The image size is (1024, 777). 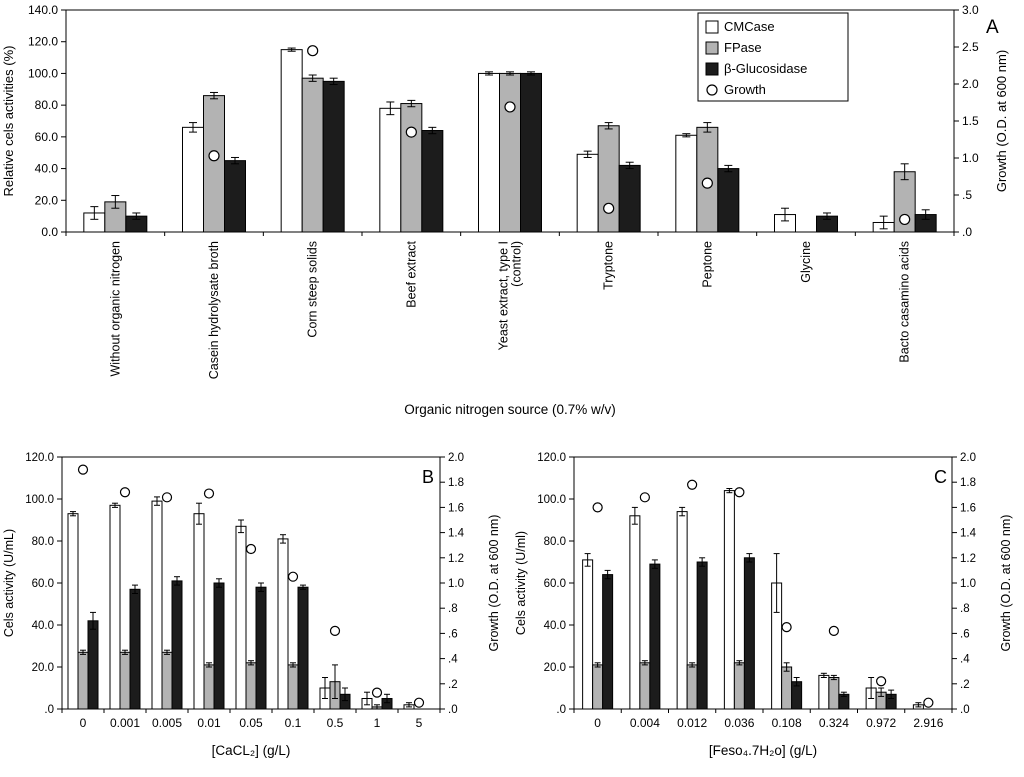 I want to click on right-axis-title: Growth (O.D. at 600 nm), so click(x=494, y=583).